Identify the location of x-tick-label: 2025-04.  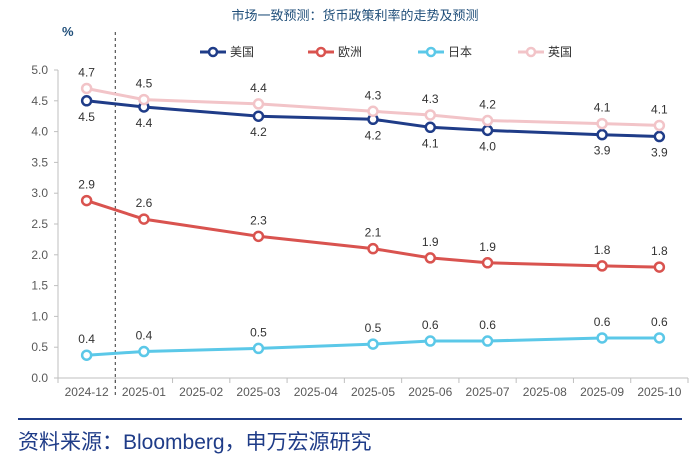
(316, 392).